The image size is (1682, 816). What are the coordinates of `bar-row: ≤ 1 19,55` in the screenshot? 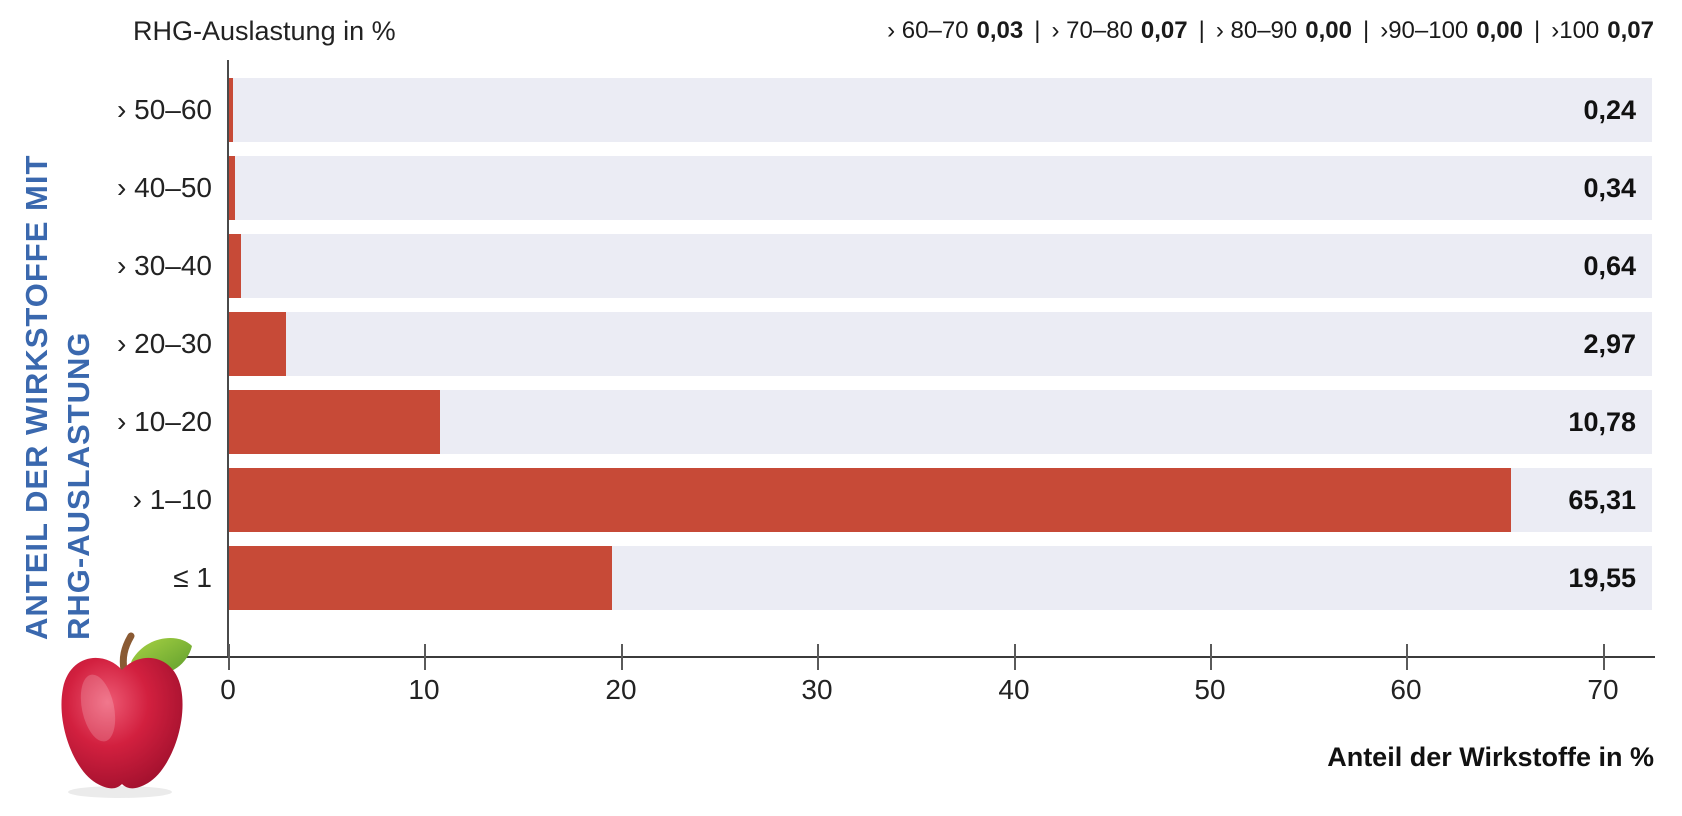 It's located at (841, 578).